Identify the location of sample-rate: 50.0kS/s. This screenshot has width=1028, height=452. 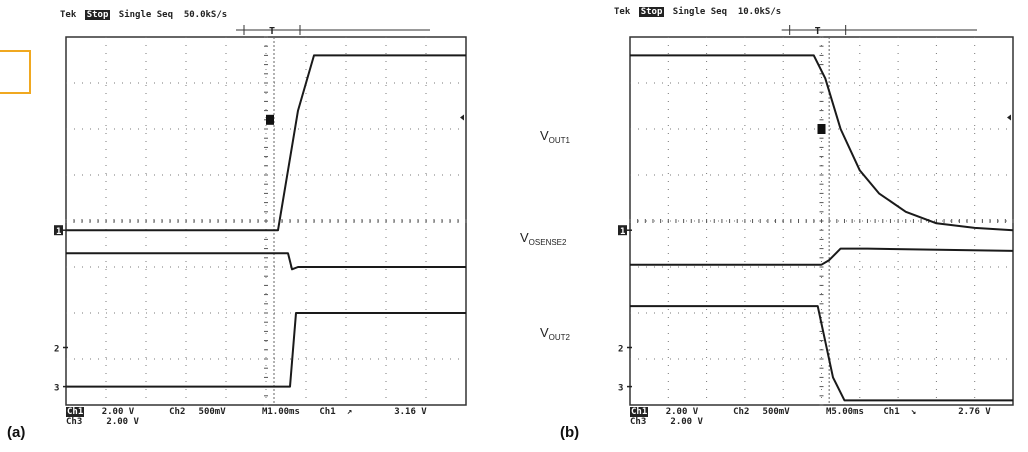
(205, 15).